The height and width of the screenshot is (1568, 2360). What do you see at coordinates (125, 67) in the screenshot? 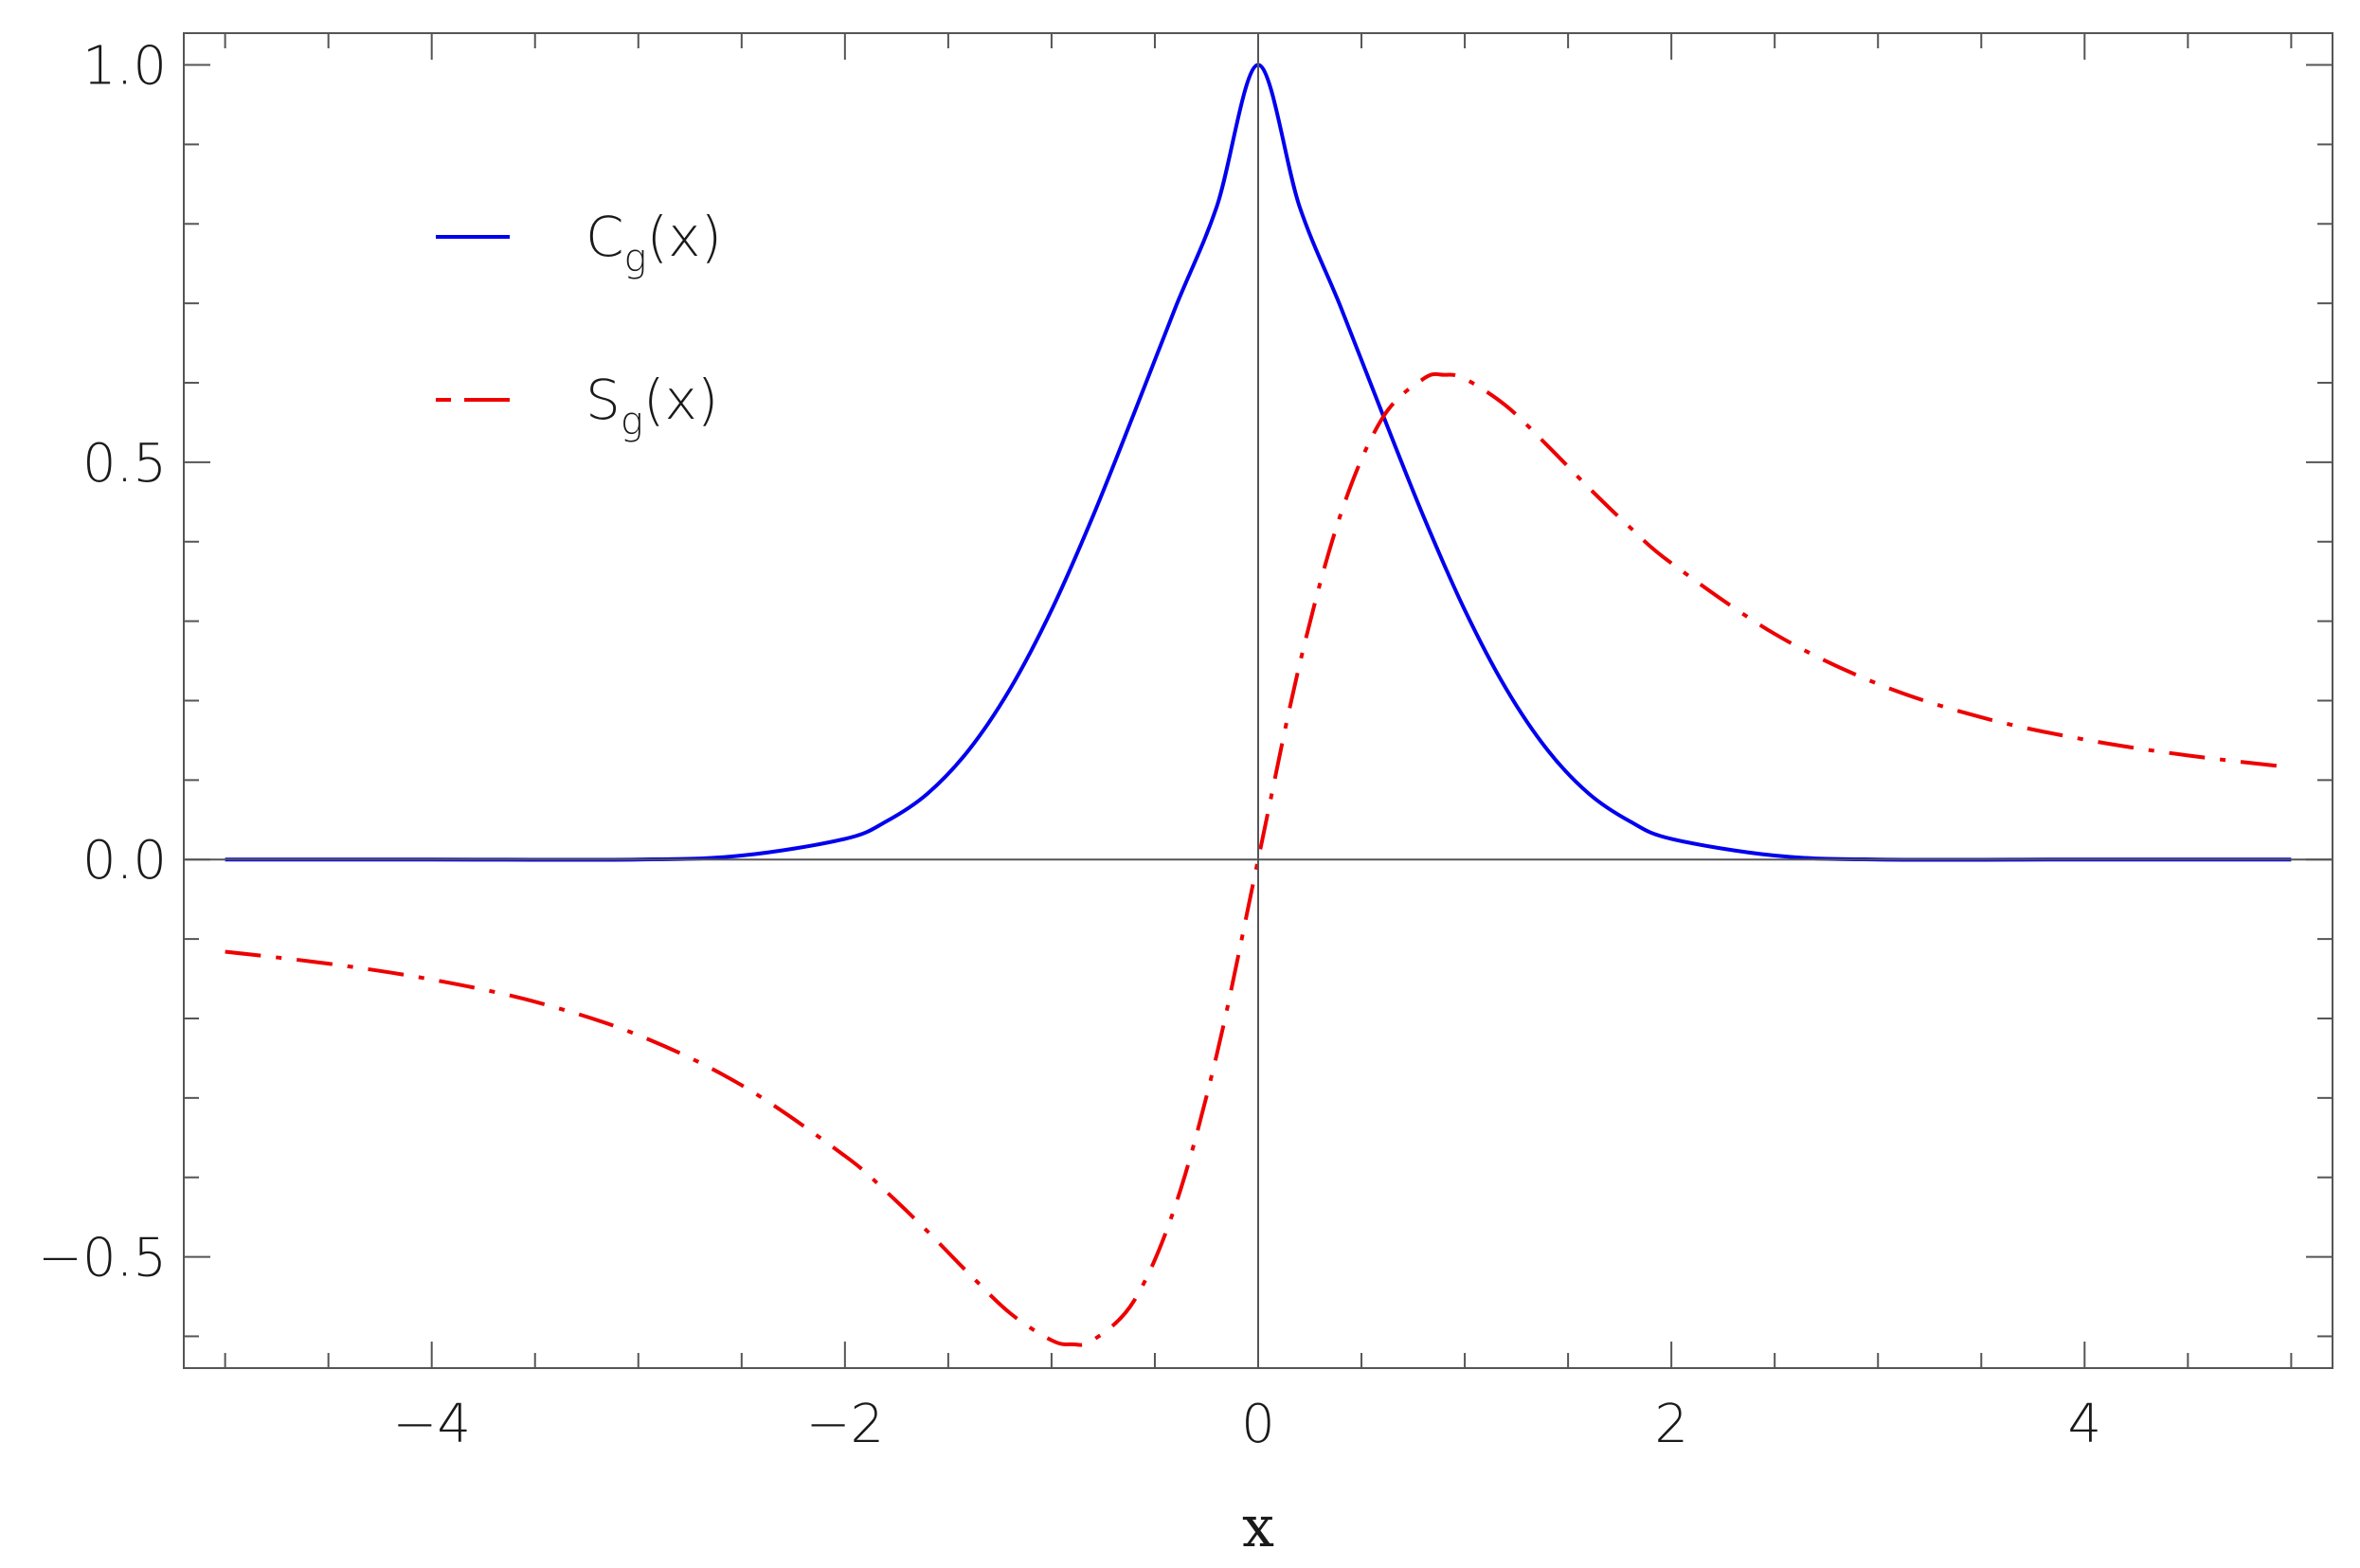
I see `y-tick-label: 1.0` at bounding box center [125, 67].